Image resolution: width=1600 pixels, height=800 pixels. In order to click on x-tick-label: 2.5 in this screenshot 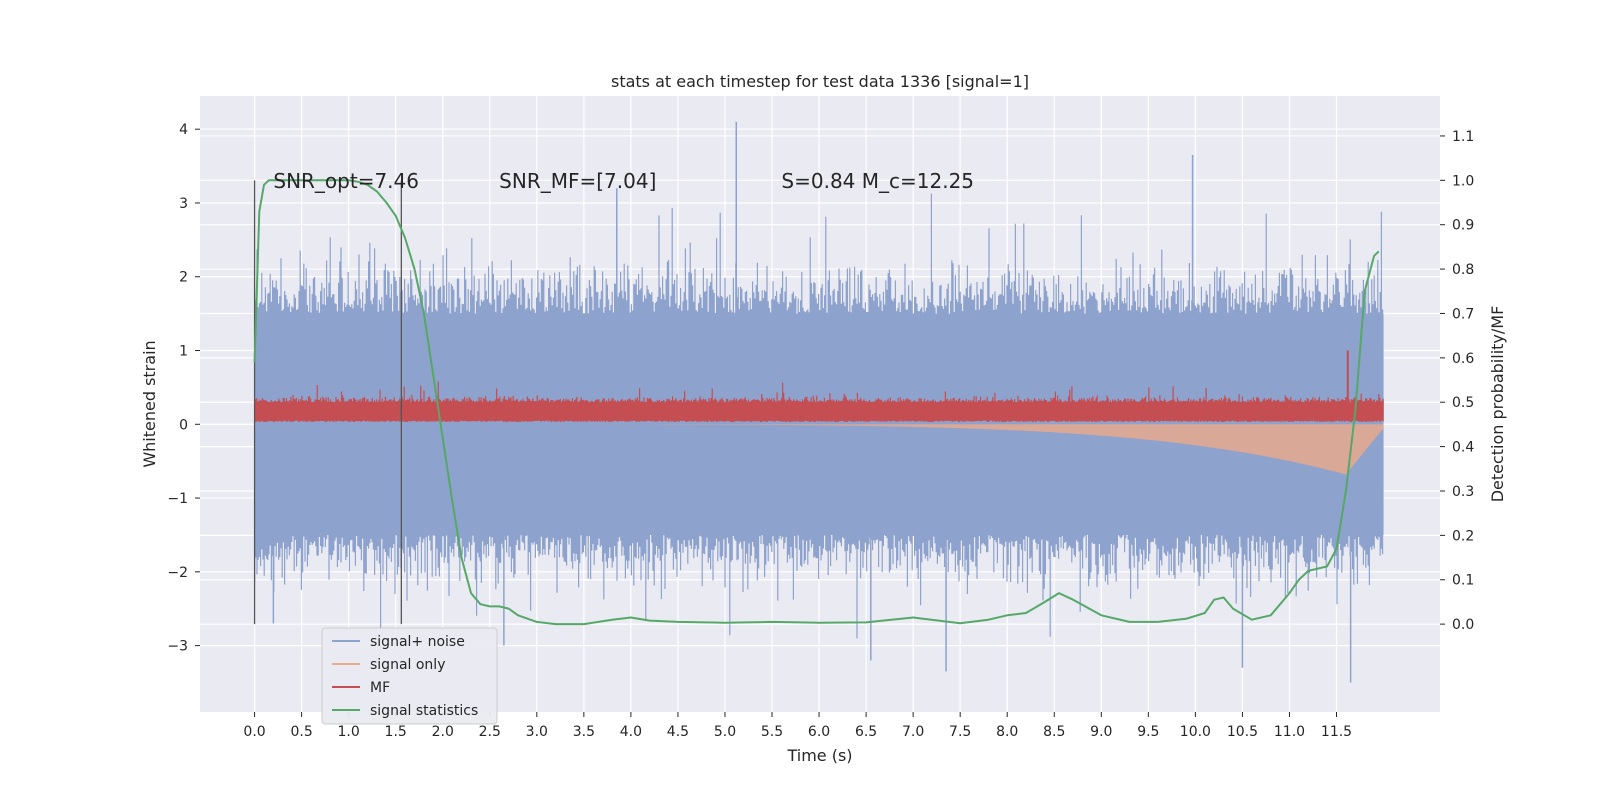, I will do `click(490, 732)`.